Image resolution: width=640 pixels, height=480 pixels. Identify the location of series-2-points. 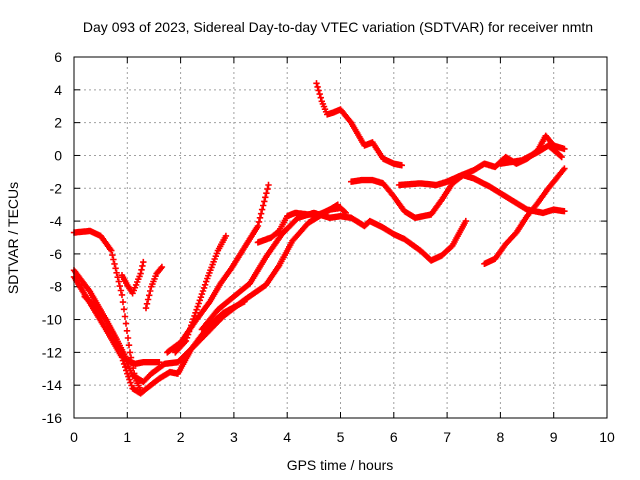
(159, 335).